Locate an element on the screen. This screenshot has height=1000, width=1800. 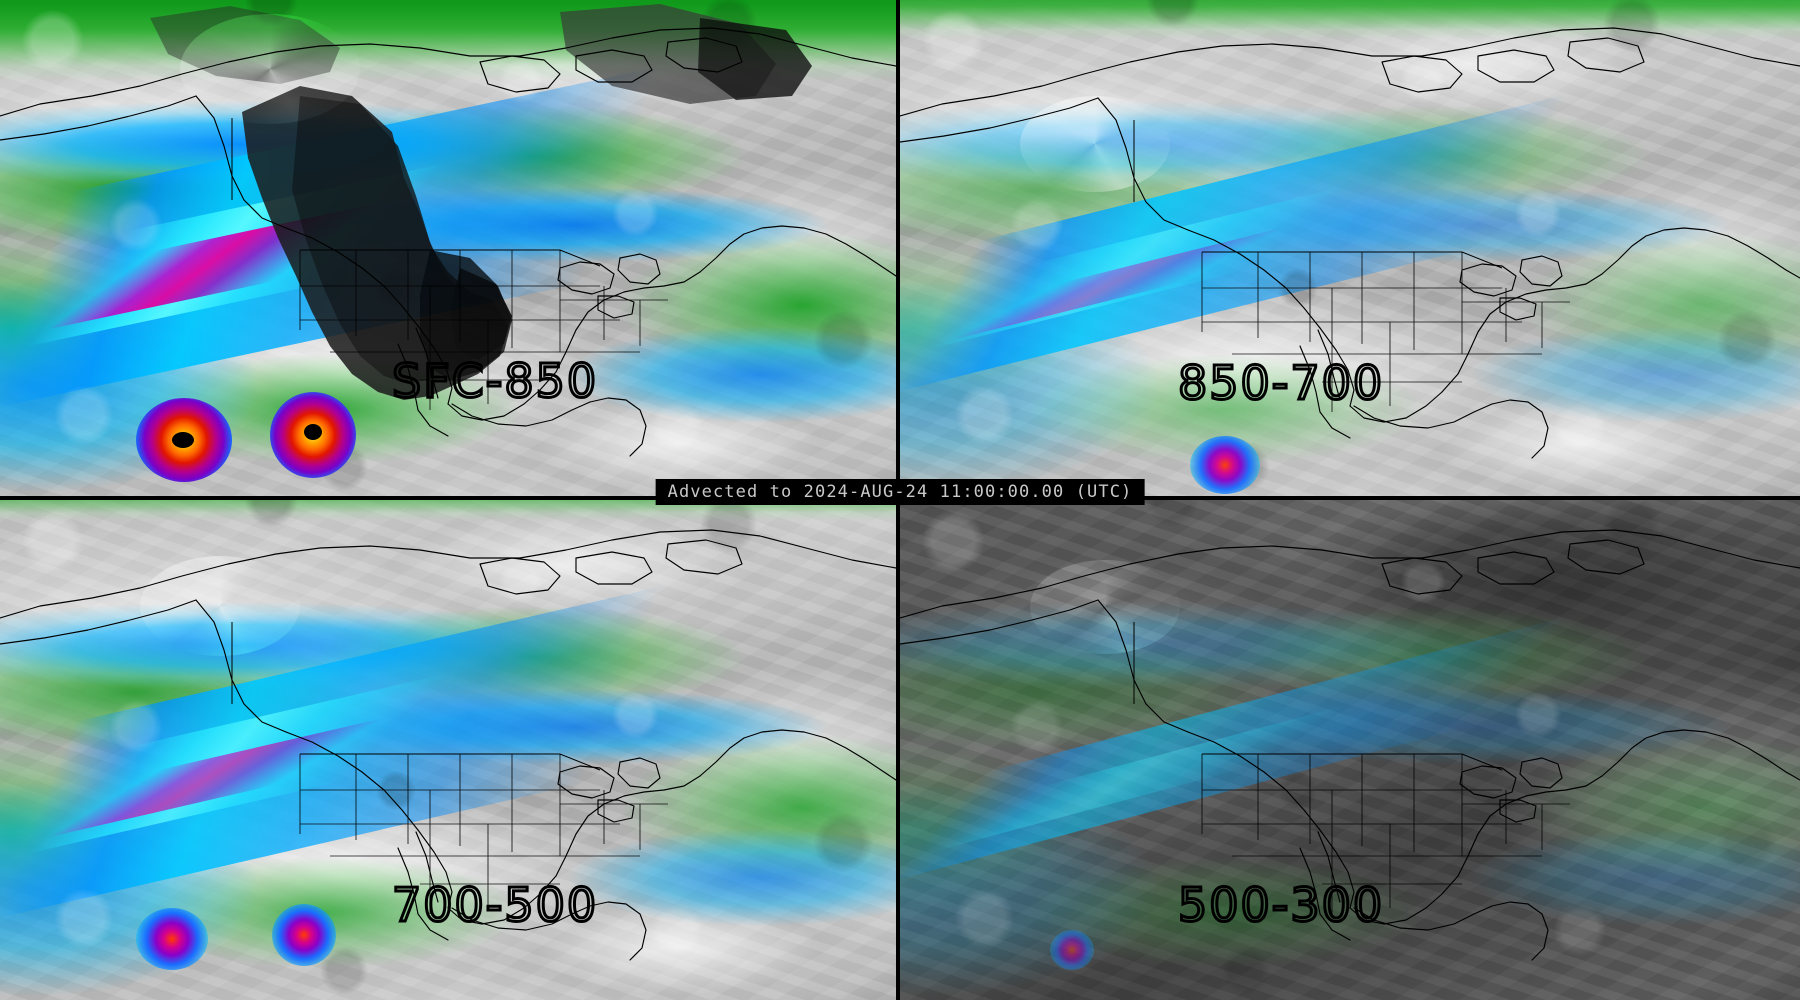
panel-label-sfc-850: SFC-850 is located at coordinates (494, 381).